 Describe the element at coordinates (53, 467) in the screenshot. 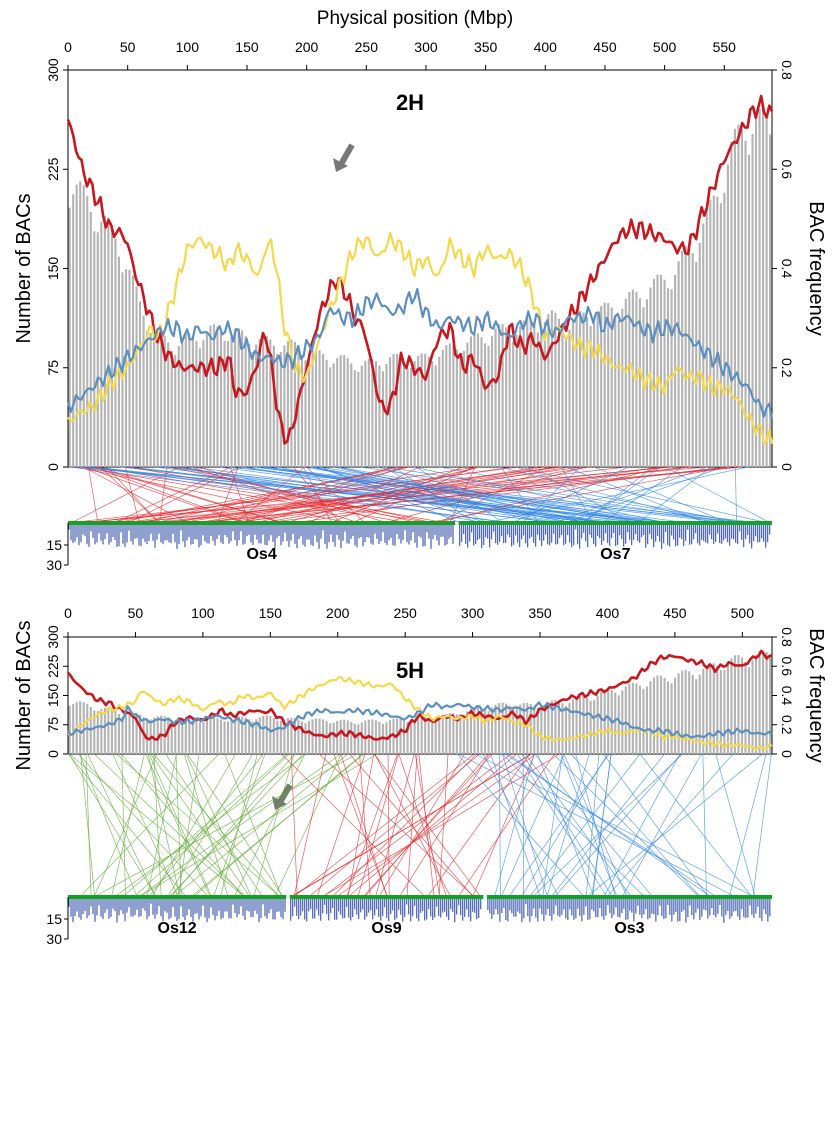

I see `y-tick-label: 0` at that location.